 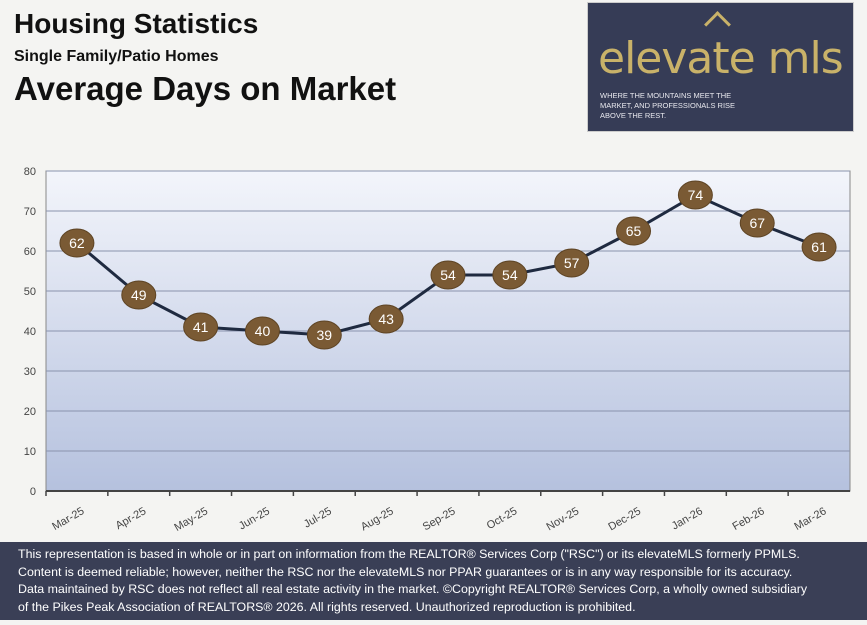 What do you see at coordinates (30, 292) in the screenshot?
I see `y-tick-label: 50` at bounding box center [30, 292].